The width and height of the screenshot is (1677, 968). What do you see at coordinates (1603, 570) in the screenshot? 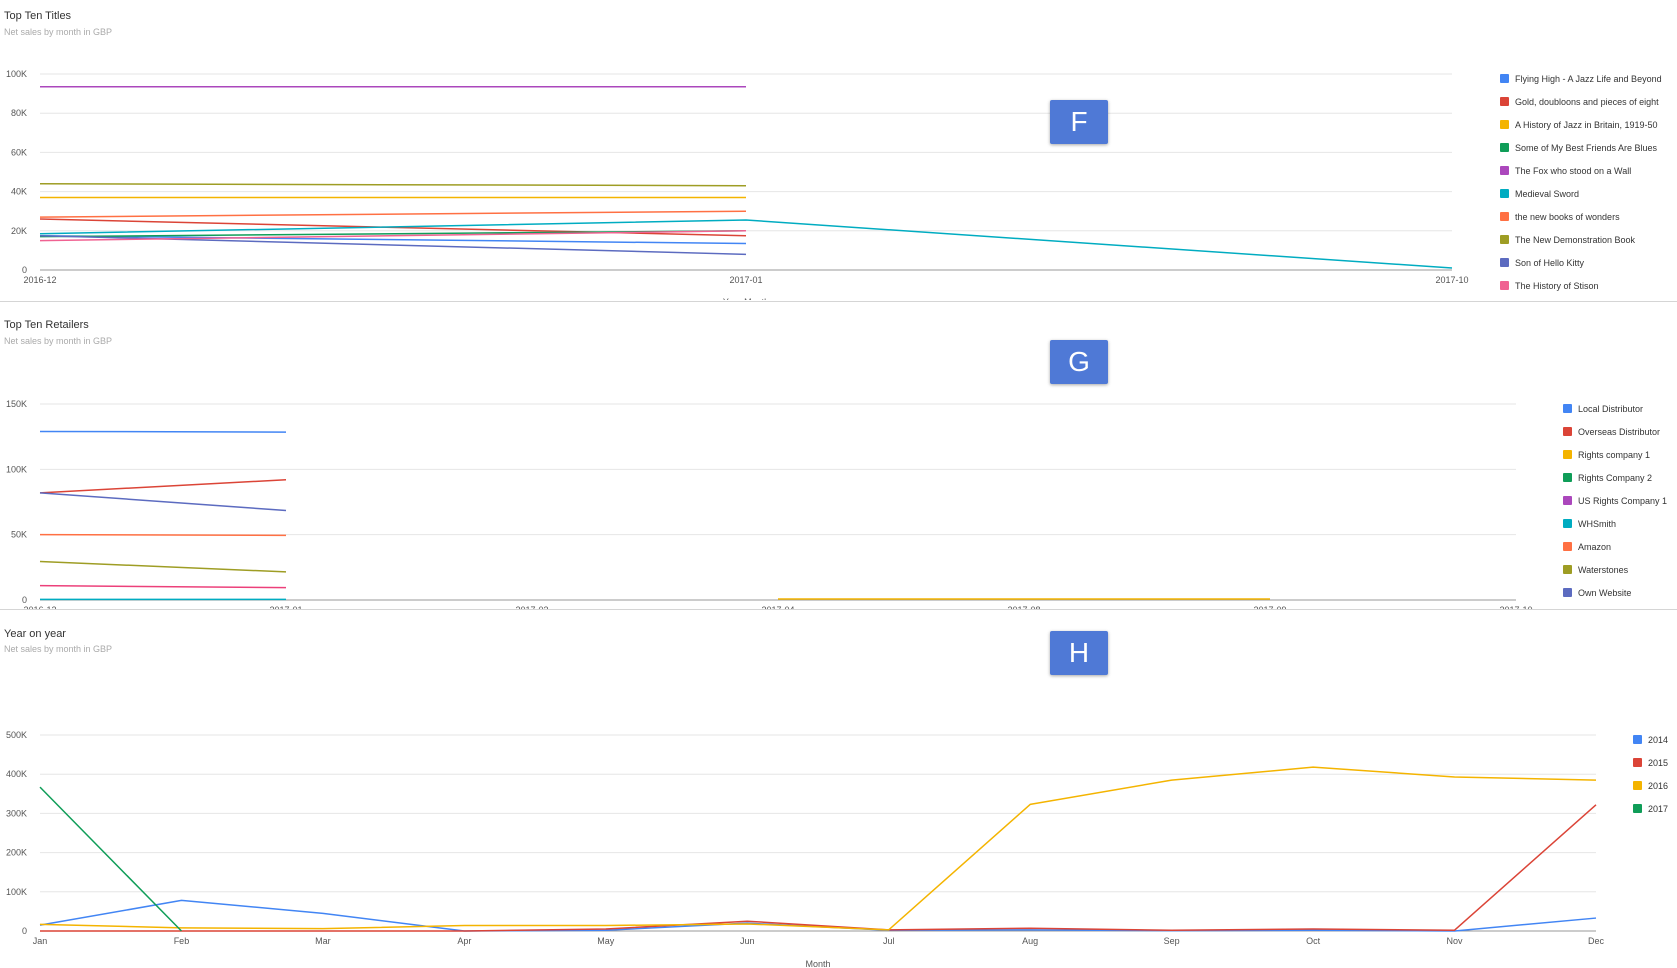
I see `legend-label: Waterstones` at bounding box center [1603, 570].